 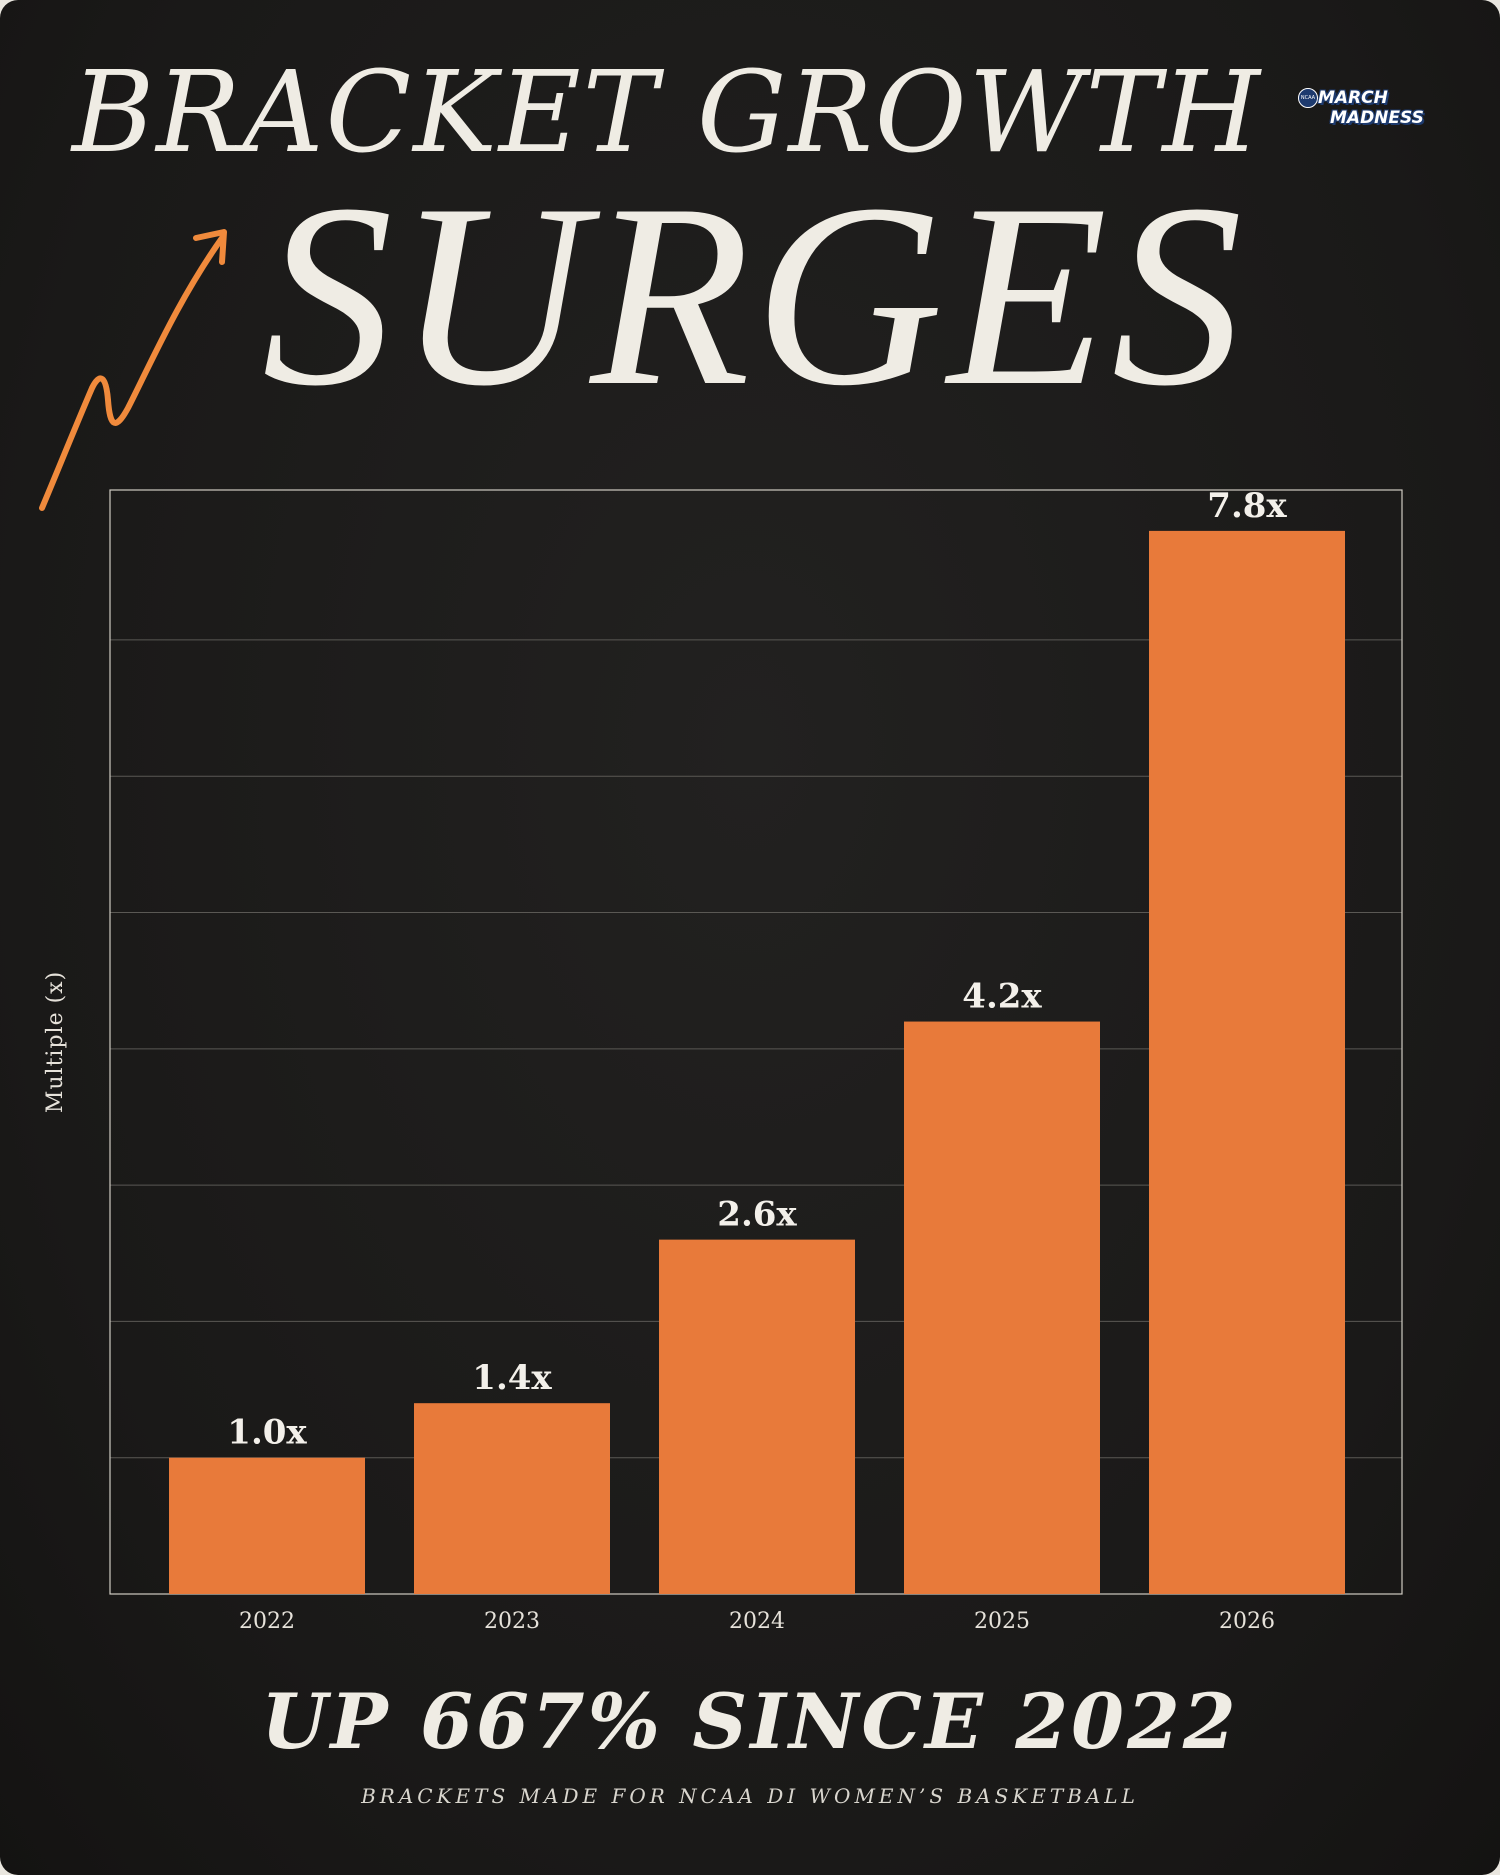 What do you see at coordinates (1002, 1621) in the screenshot?
I see `x-tick-2025: 2025` at bounding box center [1002, 1621].